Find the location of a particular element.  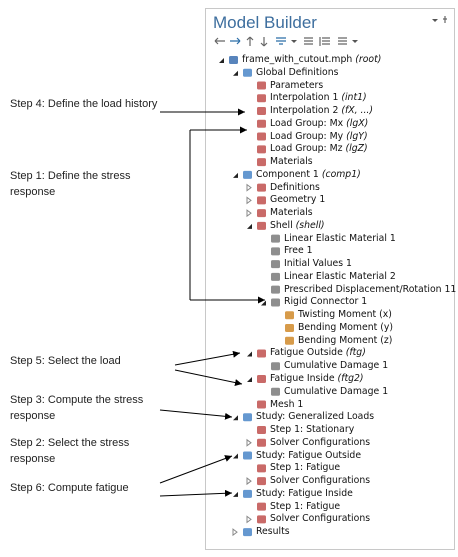

node-label: Shell is located at coordinates (281, 225).